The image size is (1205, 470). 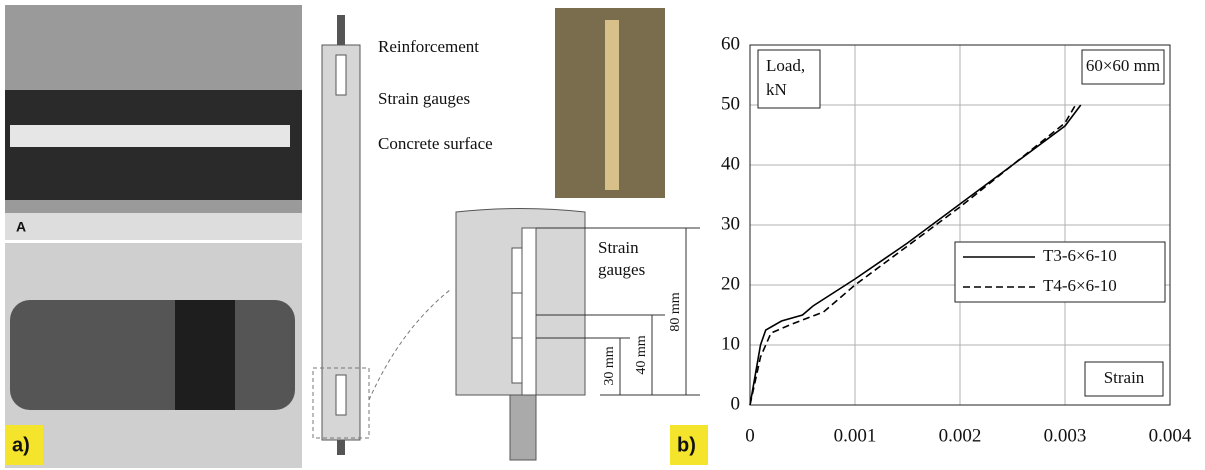 What do you see at coordinates (1060, 272) in the screenshot?
I see `legend-box` at bounding box center [1060, 272].